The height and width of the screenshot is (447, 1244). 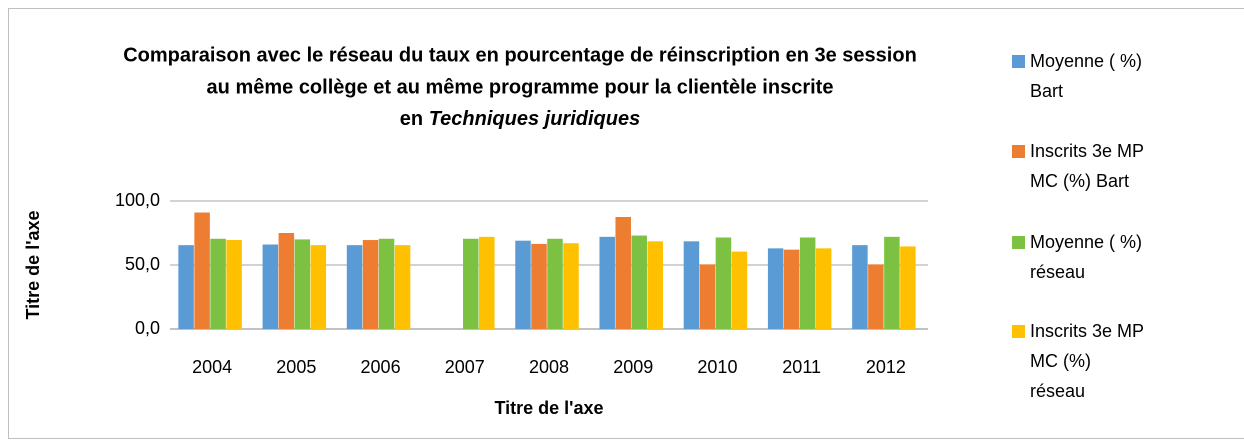 What do you see at coordinates (296, 367) in the screenshot?
I see `x-tick-label: 2005` at bounding box center [296, 367].